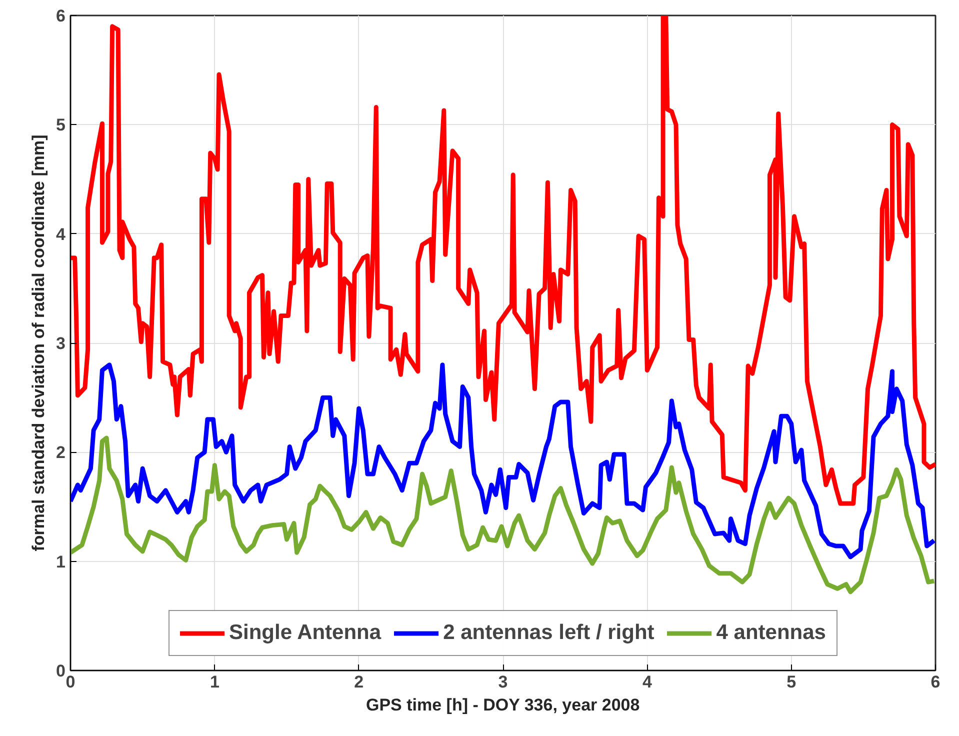  Describe the element at coordinates (935, 682) in the screenshot. I see `x-tick-label: 6` at that location.